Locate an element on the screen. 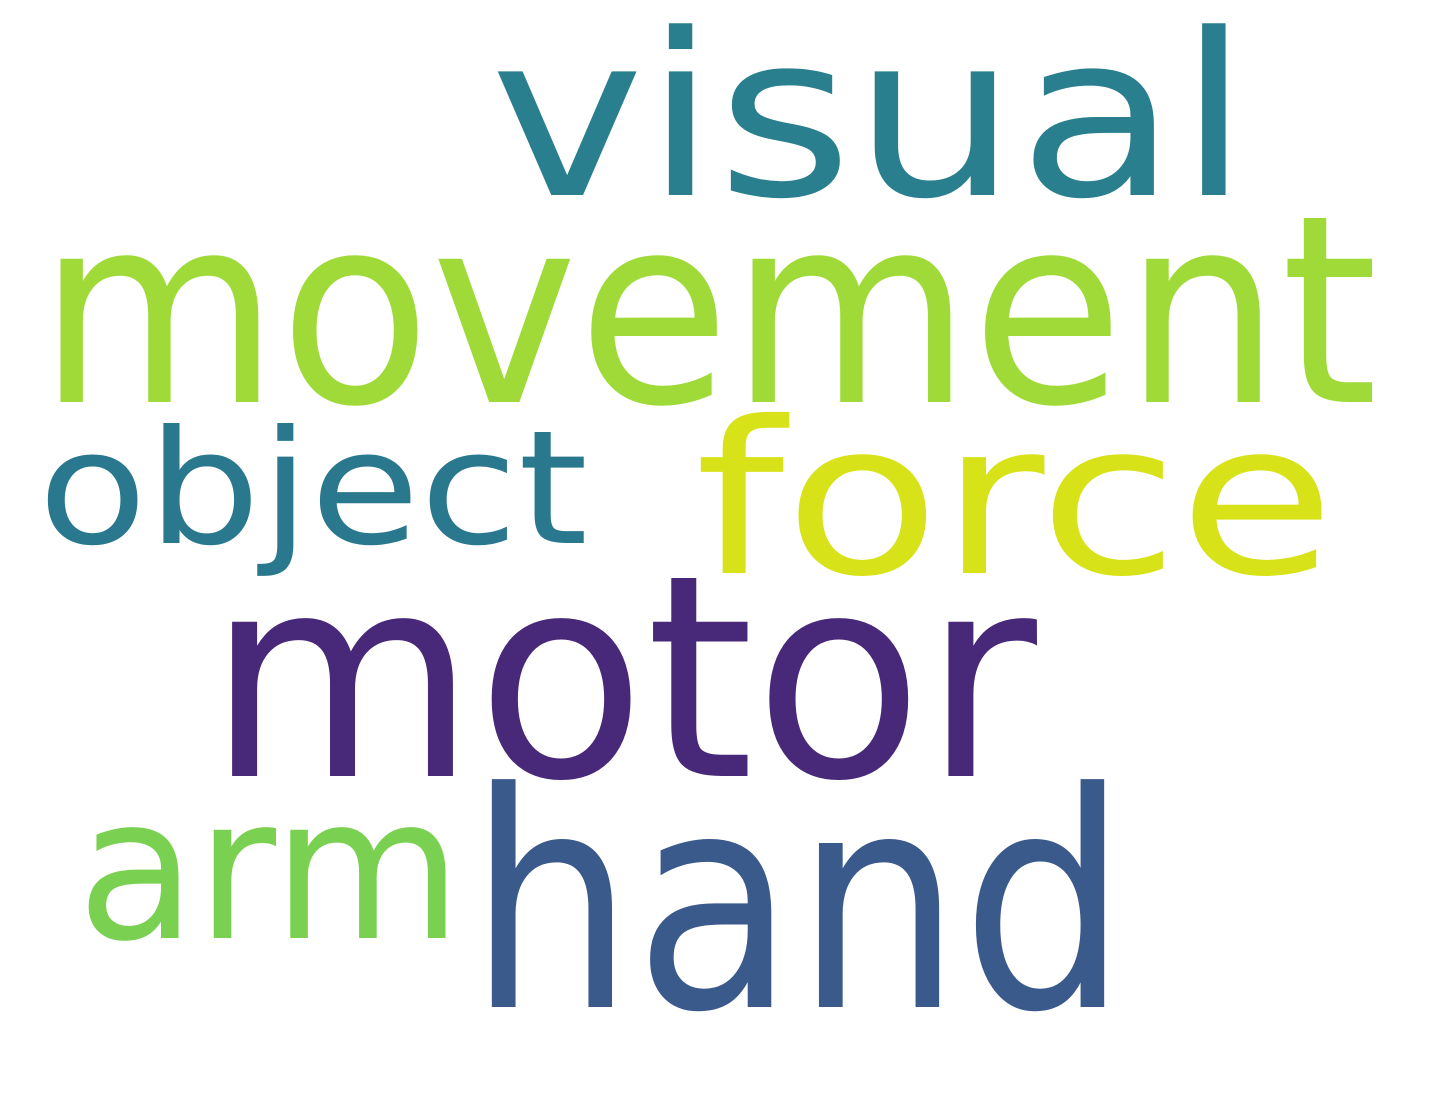 This screenshot has width=1455, height=1106. word-object: object is located at coordinates (313, 489).